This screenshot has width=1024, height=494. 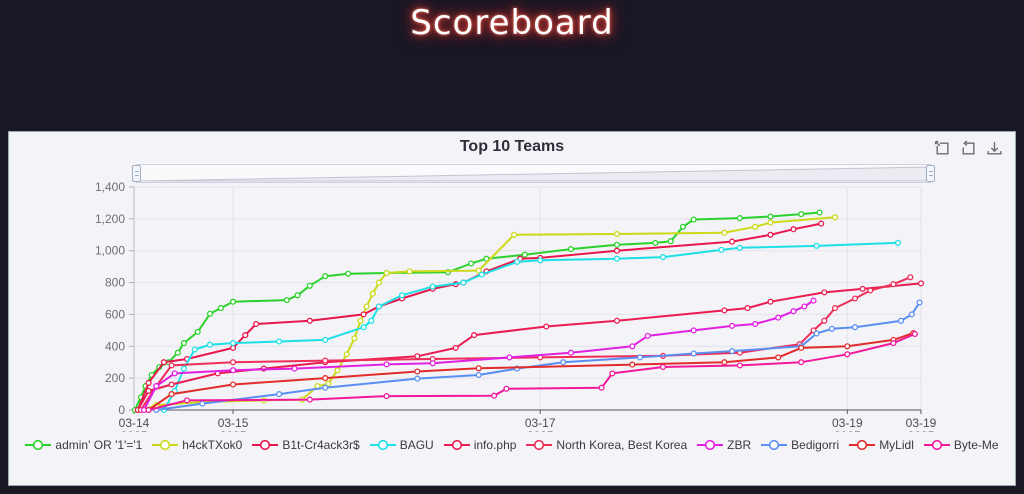 I want to click on legend-item: admin' OR '1'='1, so click(x=83, y=445).